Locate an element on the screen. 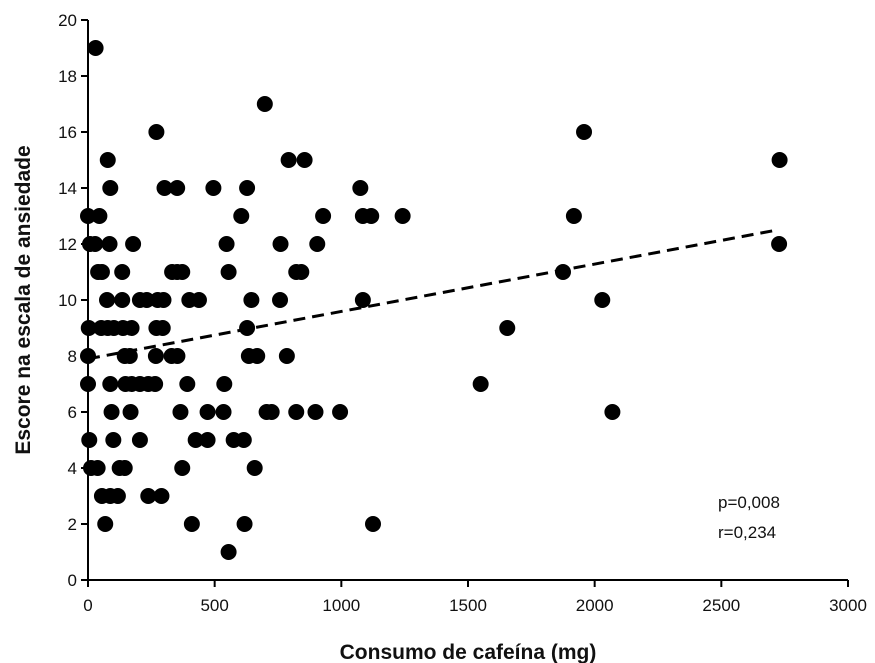  x-axis-title: Consumo de cafeína (mg) is located at coordinates (468, 652).